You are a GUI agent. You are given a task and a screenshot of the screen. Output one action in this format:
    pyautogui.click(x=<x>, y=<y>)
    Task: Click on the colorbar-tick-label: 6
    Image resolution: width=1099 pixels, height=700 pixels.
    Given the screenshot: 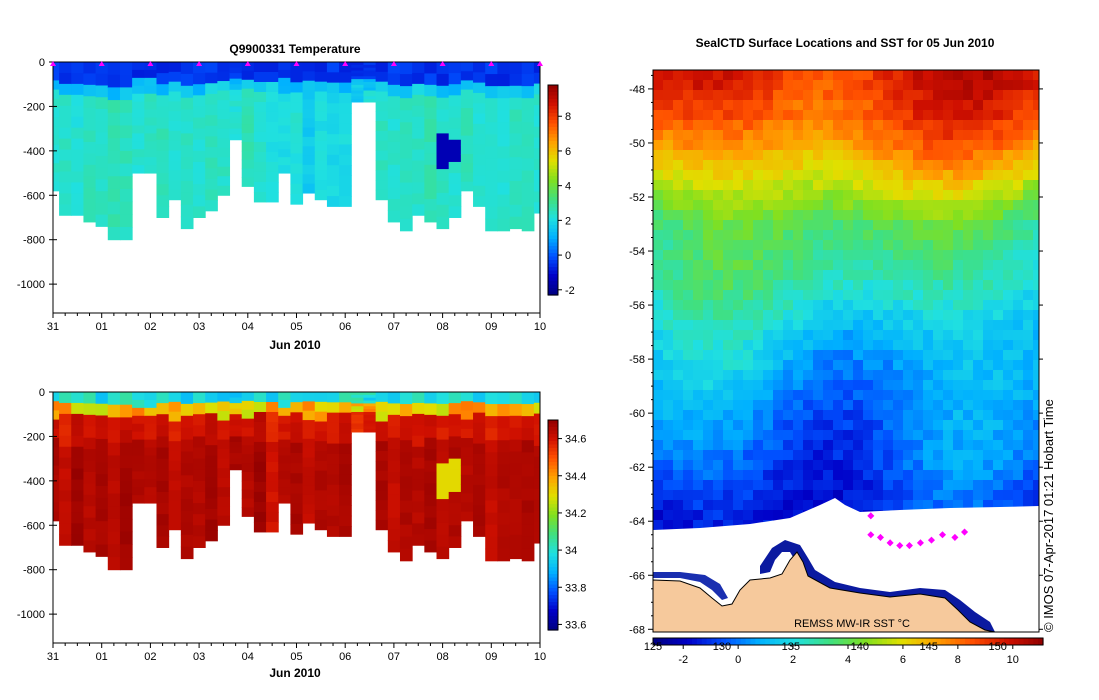 What is the action you would take?
    pyautogui.click(x=903, y=660)
    